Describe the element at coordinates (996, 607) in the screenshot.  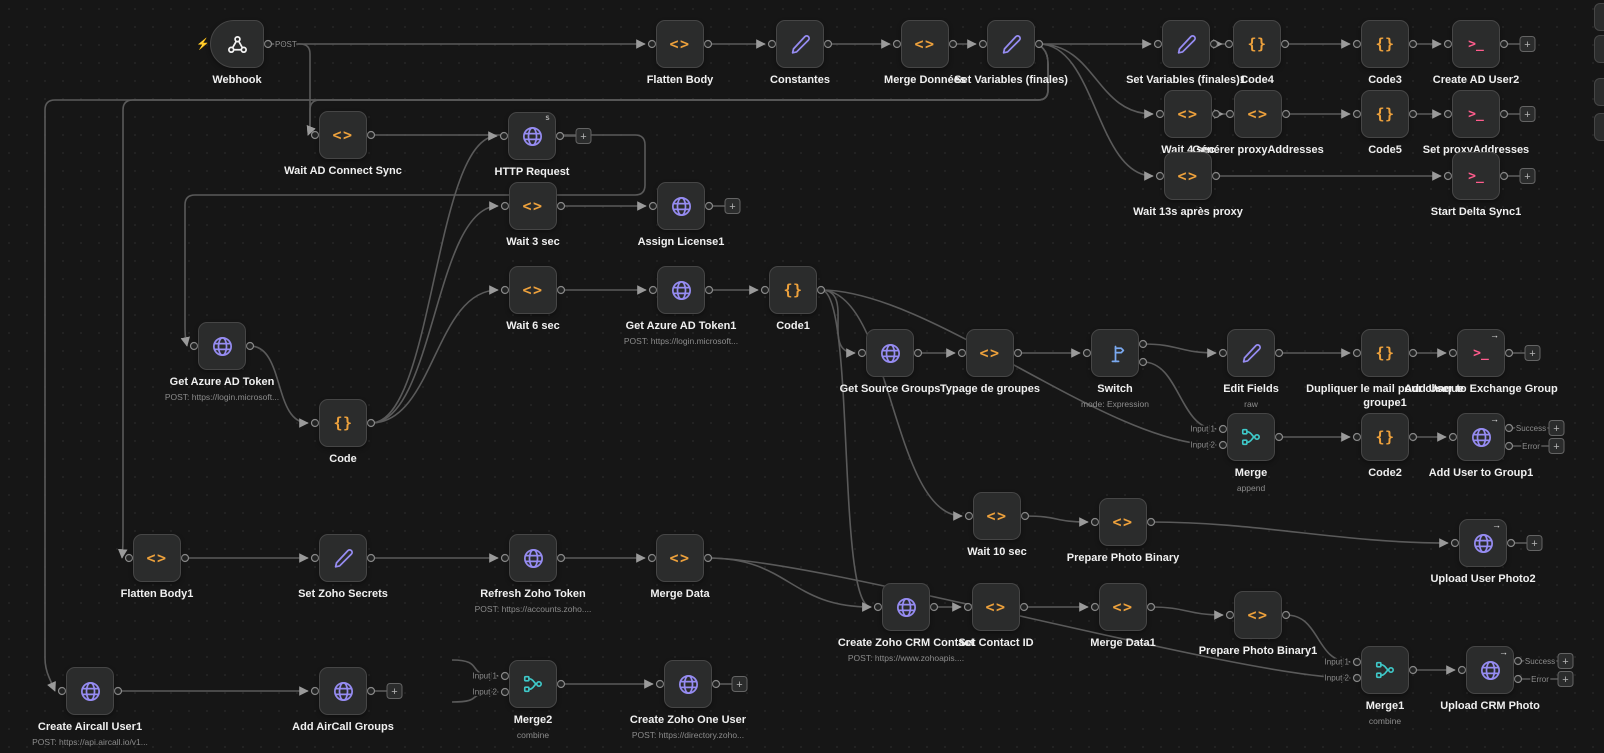
I see `node-set-contact-id: <>` at that location.